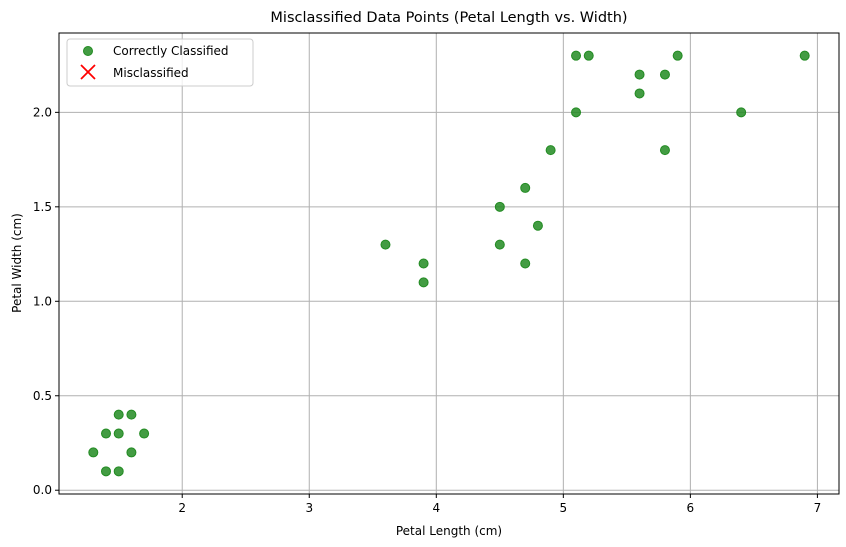 The width and height of the screenshot is (846, 547). Describe the element at coordinates (88, 51) in the screenshot. I see `legend-marker-correct` at that location.